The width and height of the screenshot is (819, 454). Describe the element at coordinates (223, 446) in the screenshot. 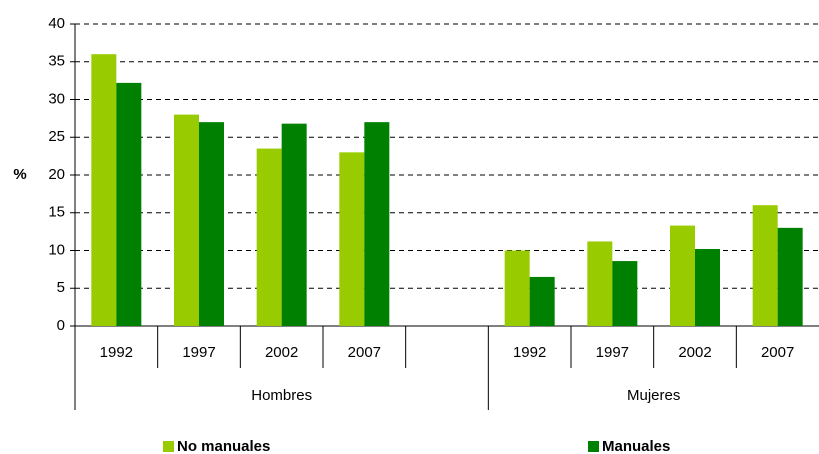

I see `legend-label: No manuales` at that location.